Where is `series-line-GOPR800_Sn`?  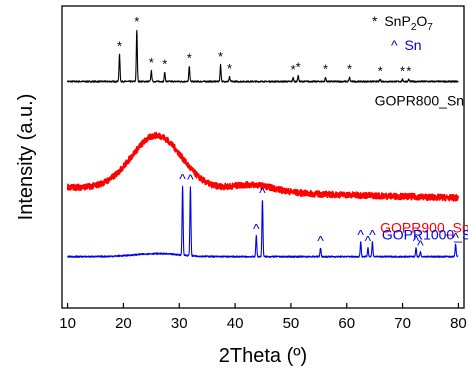 series-line-GOPR800_Sn is located at coordinates (263, 56).